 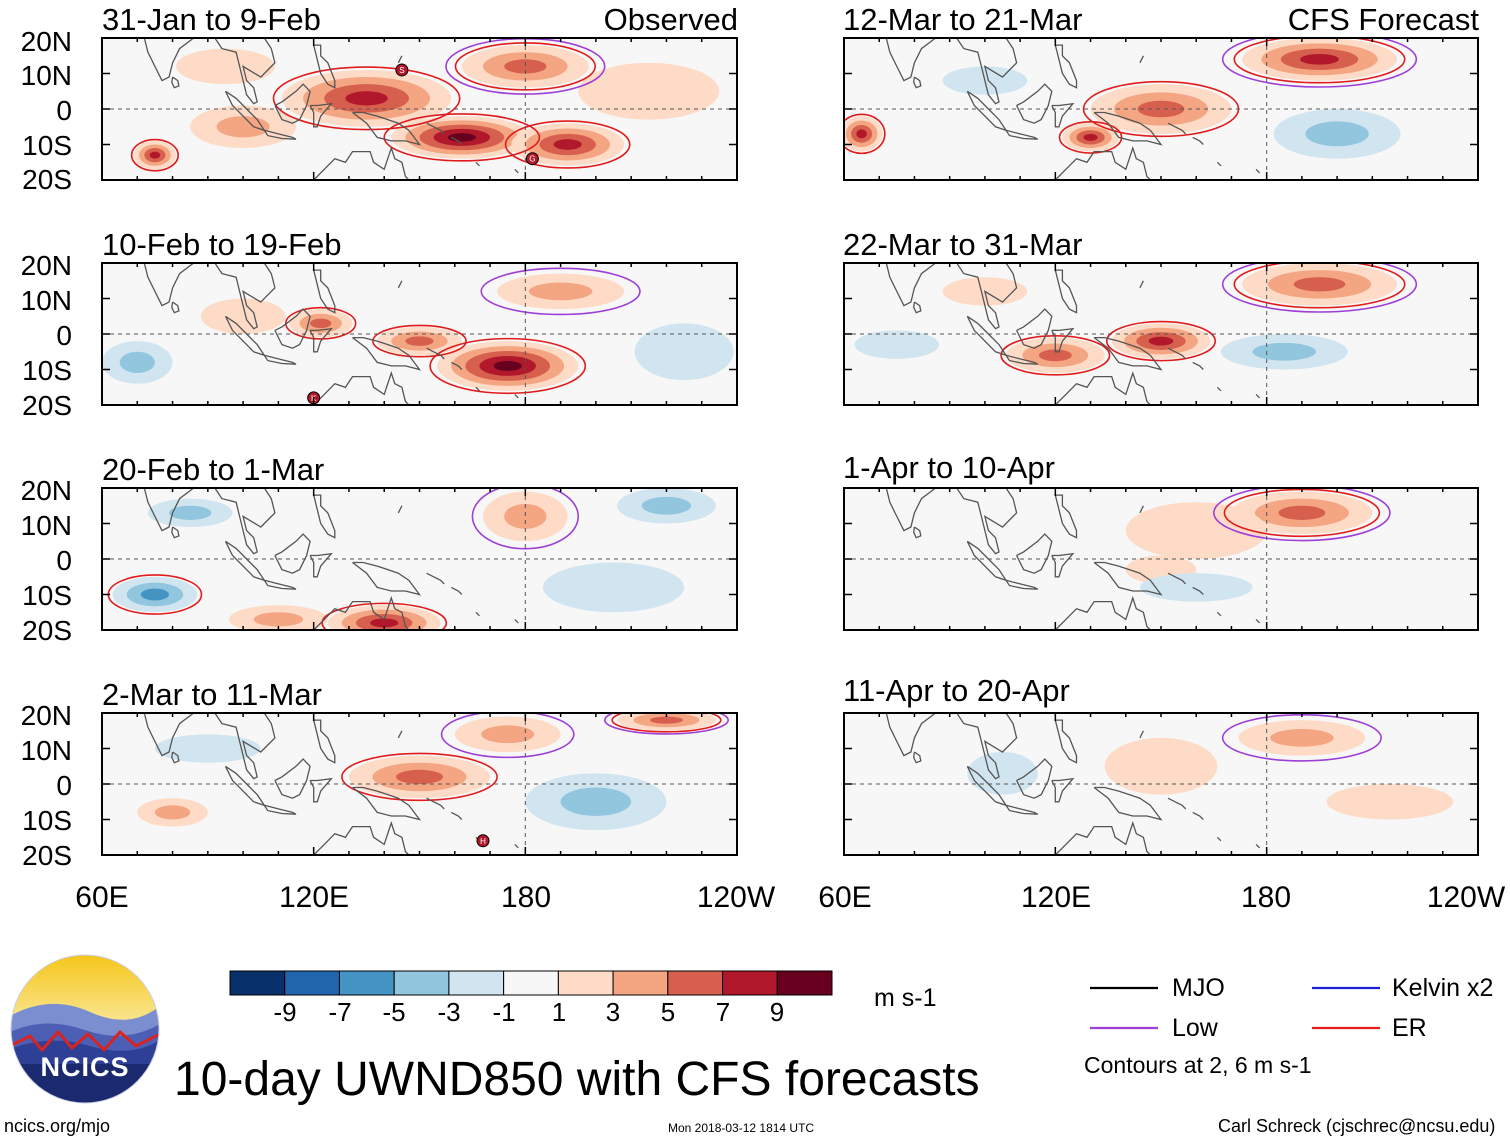 I want to click on panel-title: 10-Feb to 19-Feb, so click(x=222, y=244).